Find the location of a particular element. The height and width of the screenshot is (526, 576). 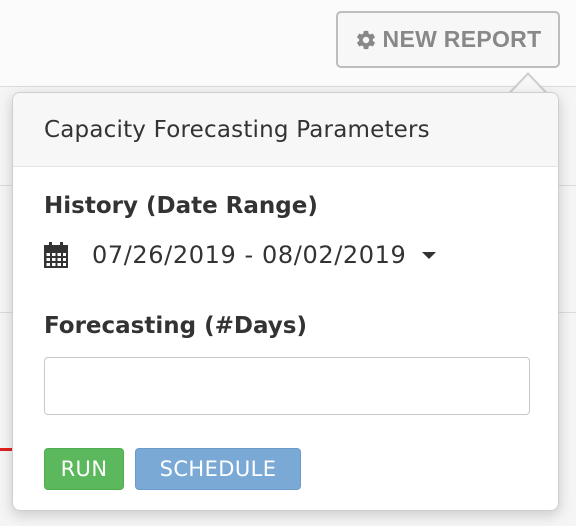

date-range-picker: 07/26/2019 - 08/02/2019 is located at coordinates (240, 255).